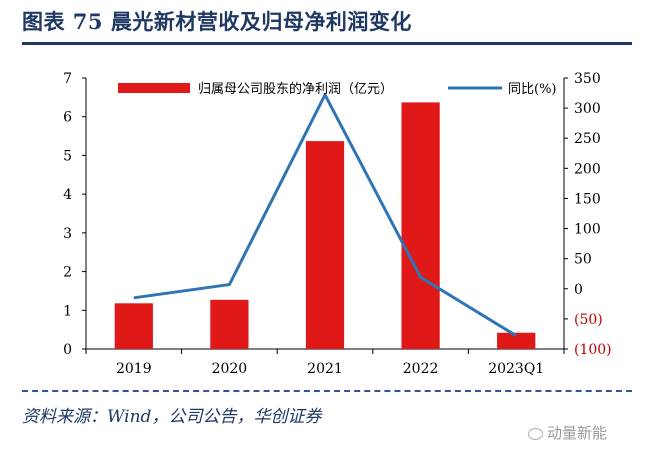 This screenshot has height=458, width=645. Describe the element at coordinates (587, 230) in the screenshot. I see `right-tick-label: 100` at that location.